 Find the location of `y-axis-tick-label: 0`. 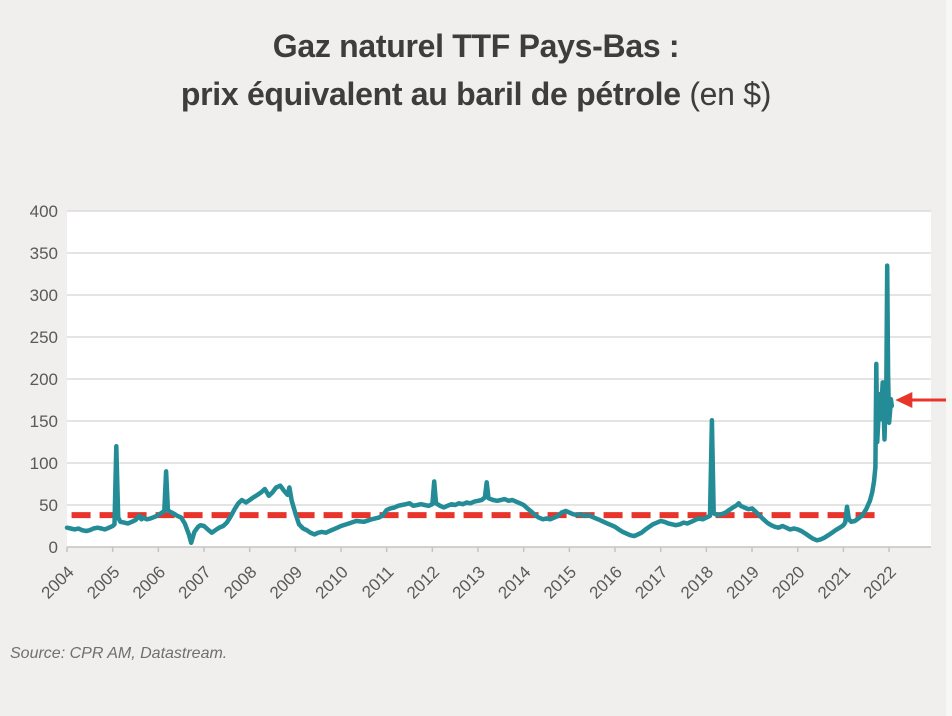

y-axis-tick-label: 0 is located at coordinates (53, 547).